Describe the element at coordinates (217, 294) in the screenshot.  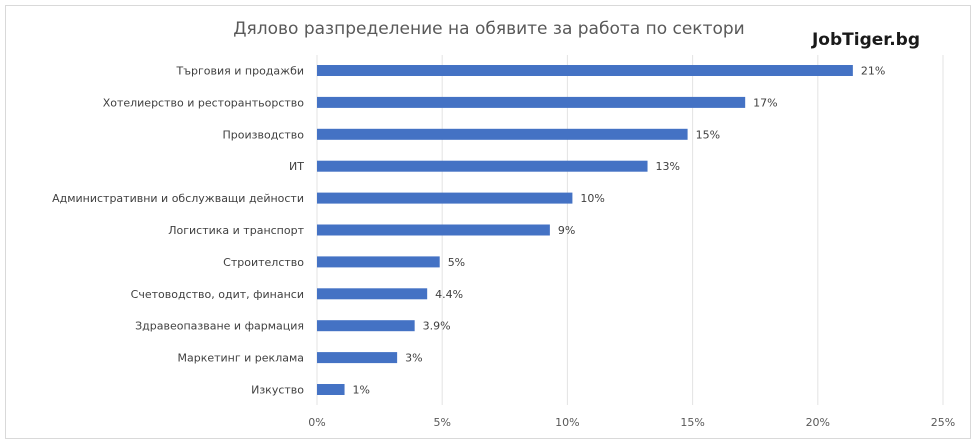
I see `category-label: Счетоводство, одит, финанси` at that location.